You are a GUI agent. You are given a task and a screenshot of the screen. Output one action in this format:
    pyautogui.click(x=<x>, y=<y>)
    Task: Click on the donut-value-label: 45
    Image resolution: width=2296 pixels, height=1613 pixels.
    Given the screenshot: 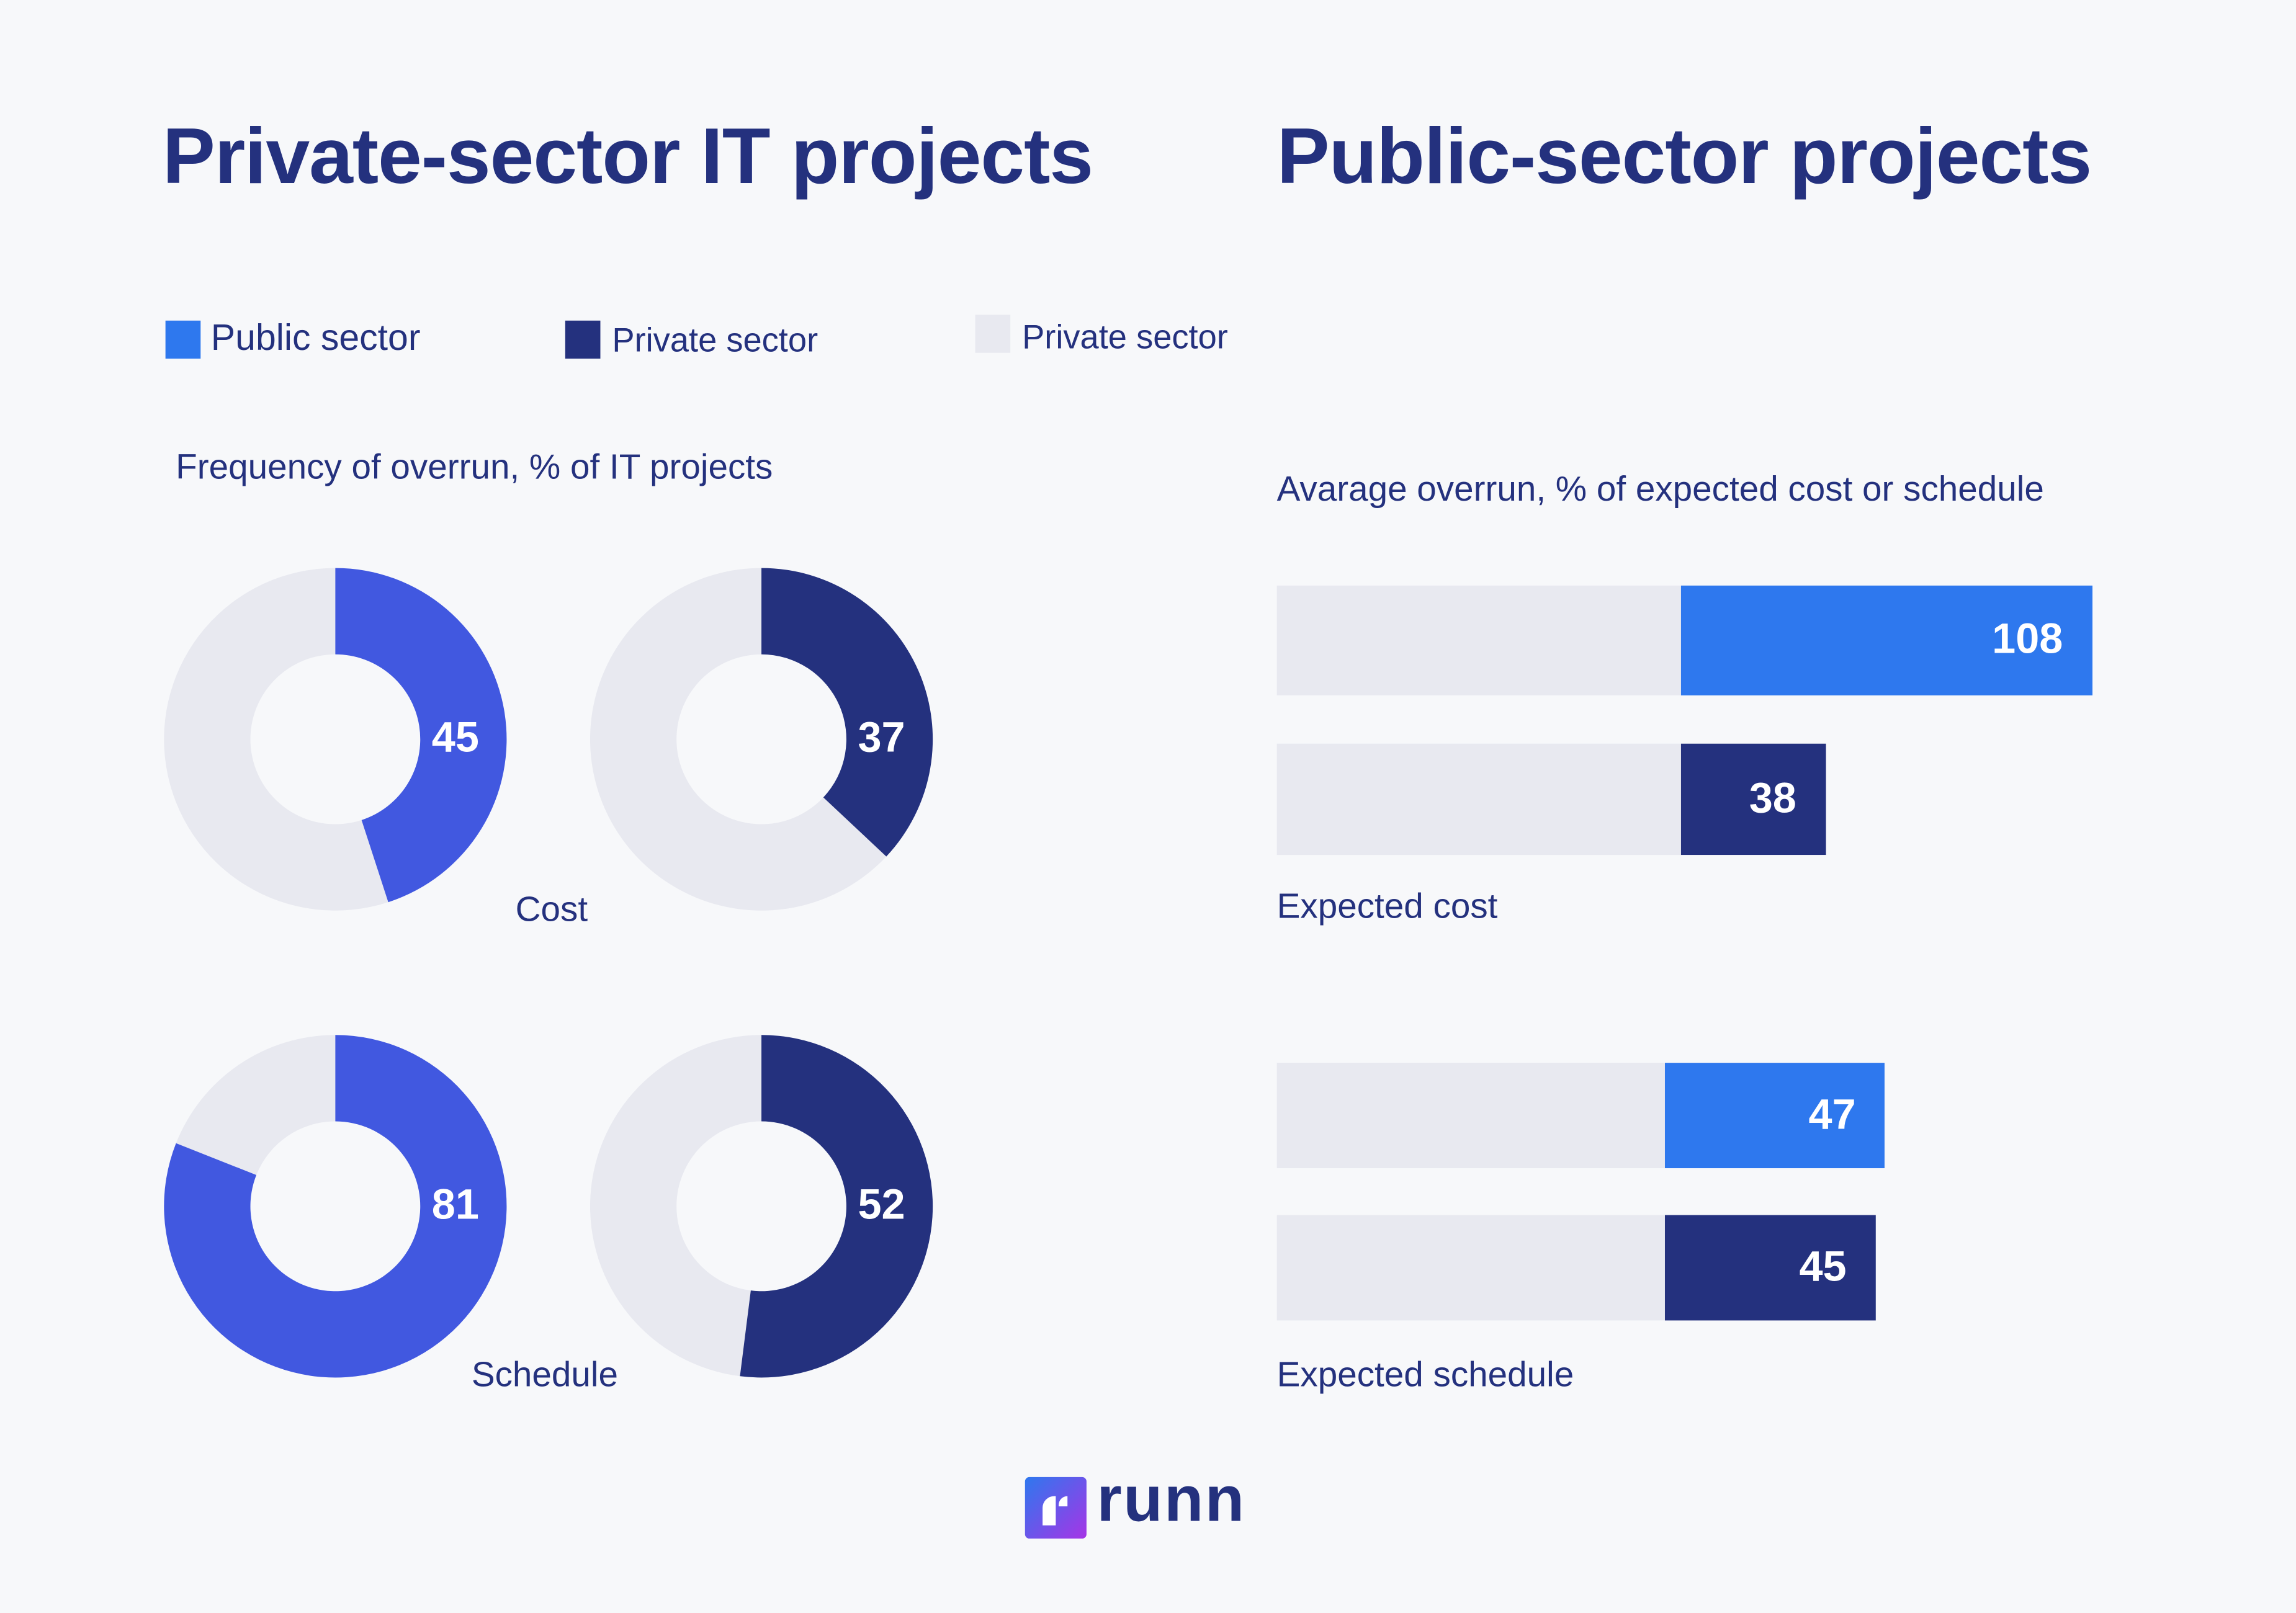 What is the action you would take?
    pyautogui.click(x=455, y=738)
    